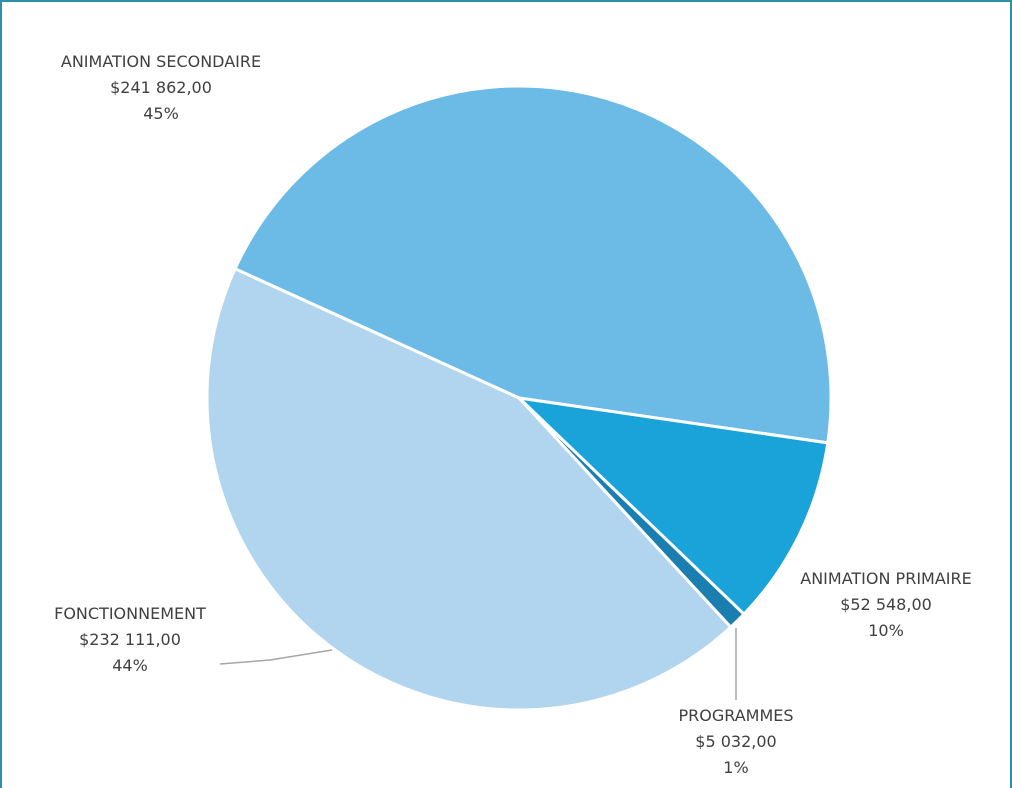  Describe the element at coordinates (161, 61) in the screenshot. I see `slice-label-category: ANIMATION SECONDAIRE` at that location.